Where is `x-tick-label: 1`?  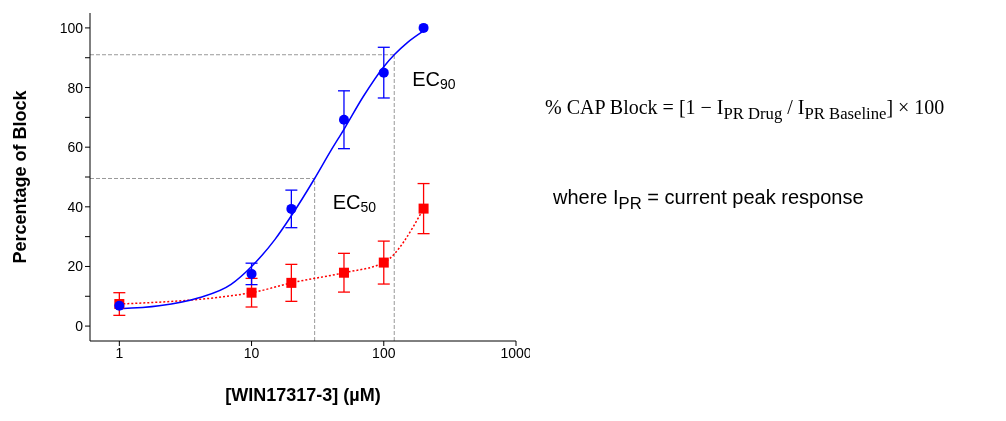 x-tick-label: 1 is located at coordinates (119, 352).